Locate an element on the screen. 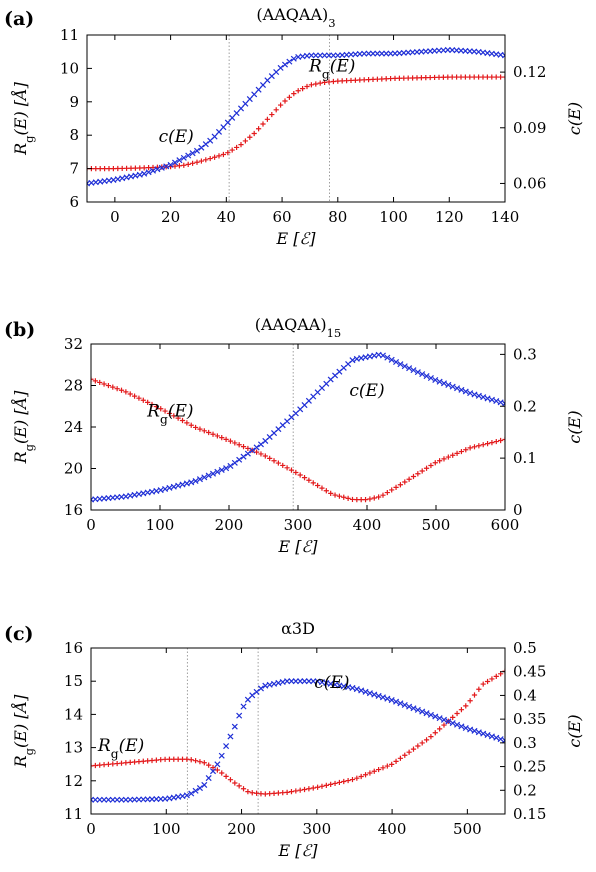 The width and height of the screenshot is (596, 872). x-tick-label: 100 is located at coordinates (393, 217).